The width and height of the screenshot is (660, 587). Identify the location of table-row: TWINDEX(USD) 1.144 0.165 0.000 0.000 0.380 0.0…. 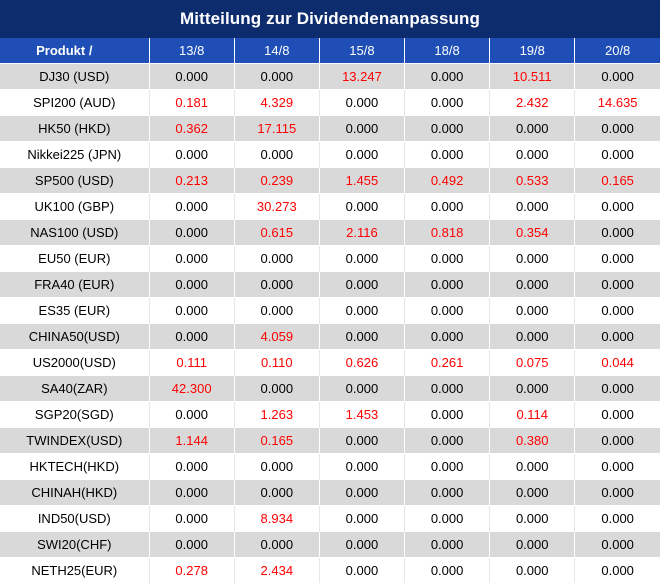
(330, 440).